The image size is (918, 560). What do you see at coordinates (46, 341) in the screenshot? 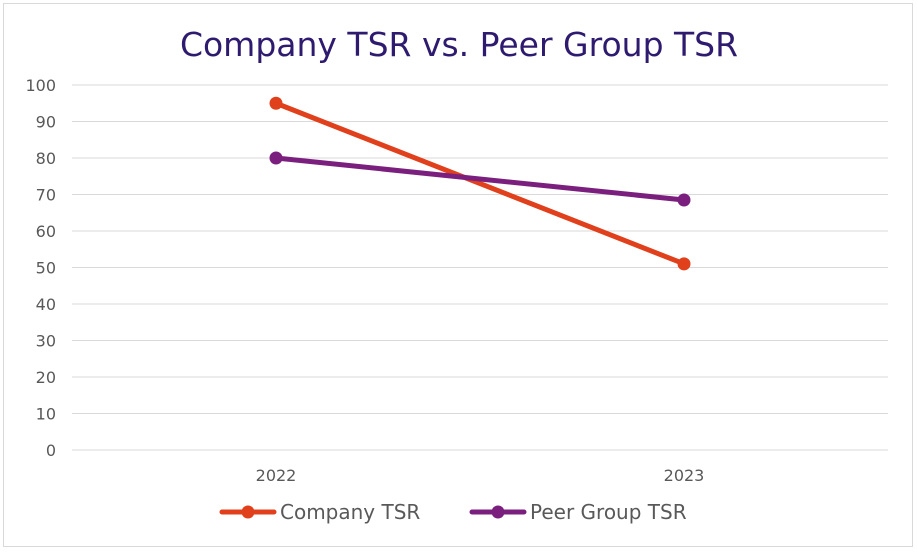
I see `y-tick-label: 30` at bounding box center [46, 341].